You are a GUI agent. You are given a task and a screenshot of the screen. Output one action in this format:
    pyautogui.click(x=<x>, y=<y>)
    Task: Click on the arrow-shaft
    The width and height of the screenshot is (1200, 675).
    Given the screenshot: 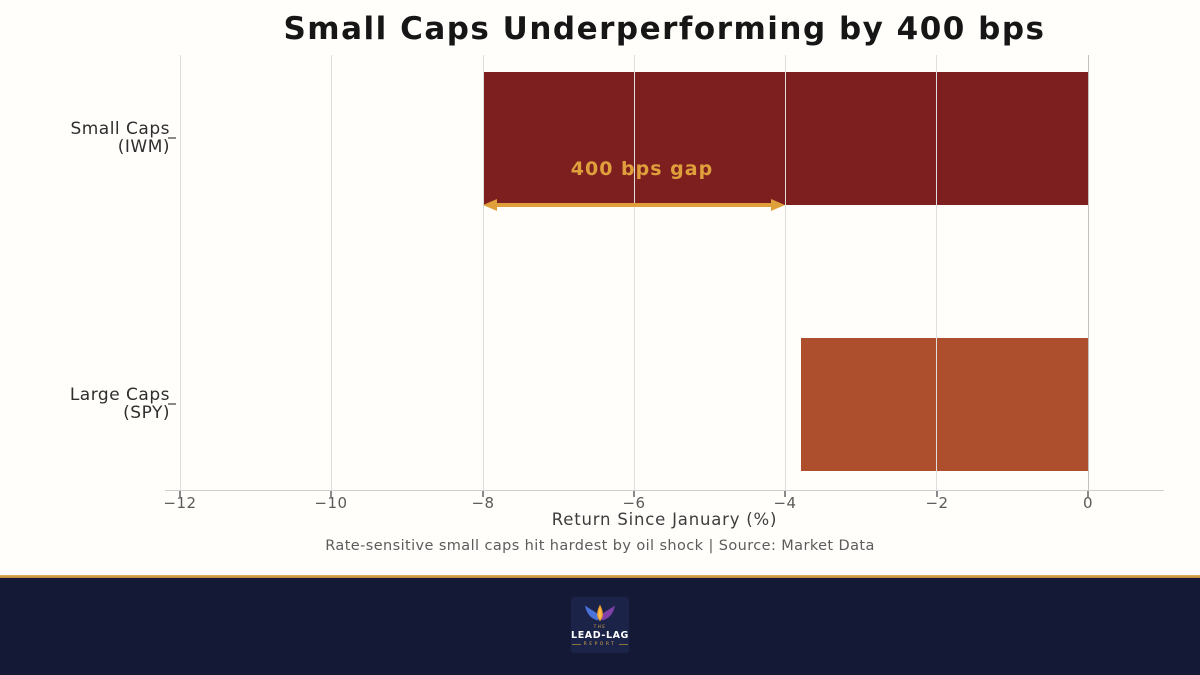 What is the action you would take?
    pyautogui.click(x=634, y=205)
    